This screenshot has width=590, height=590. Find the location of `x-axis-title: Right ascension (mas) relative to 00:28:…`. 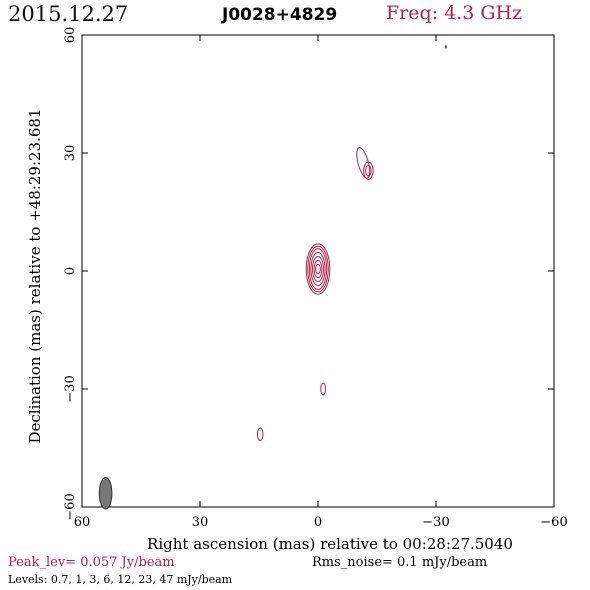

x-axis-title: Right ascension (mas) relative to 00:28:… is located at coordinates (330, 544).